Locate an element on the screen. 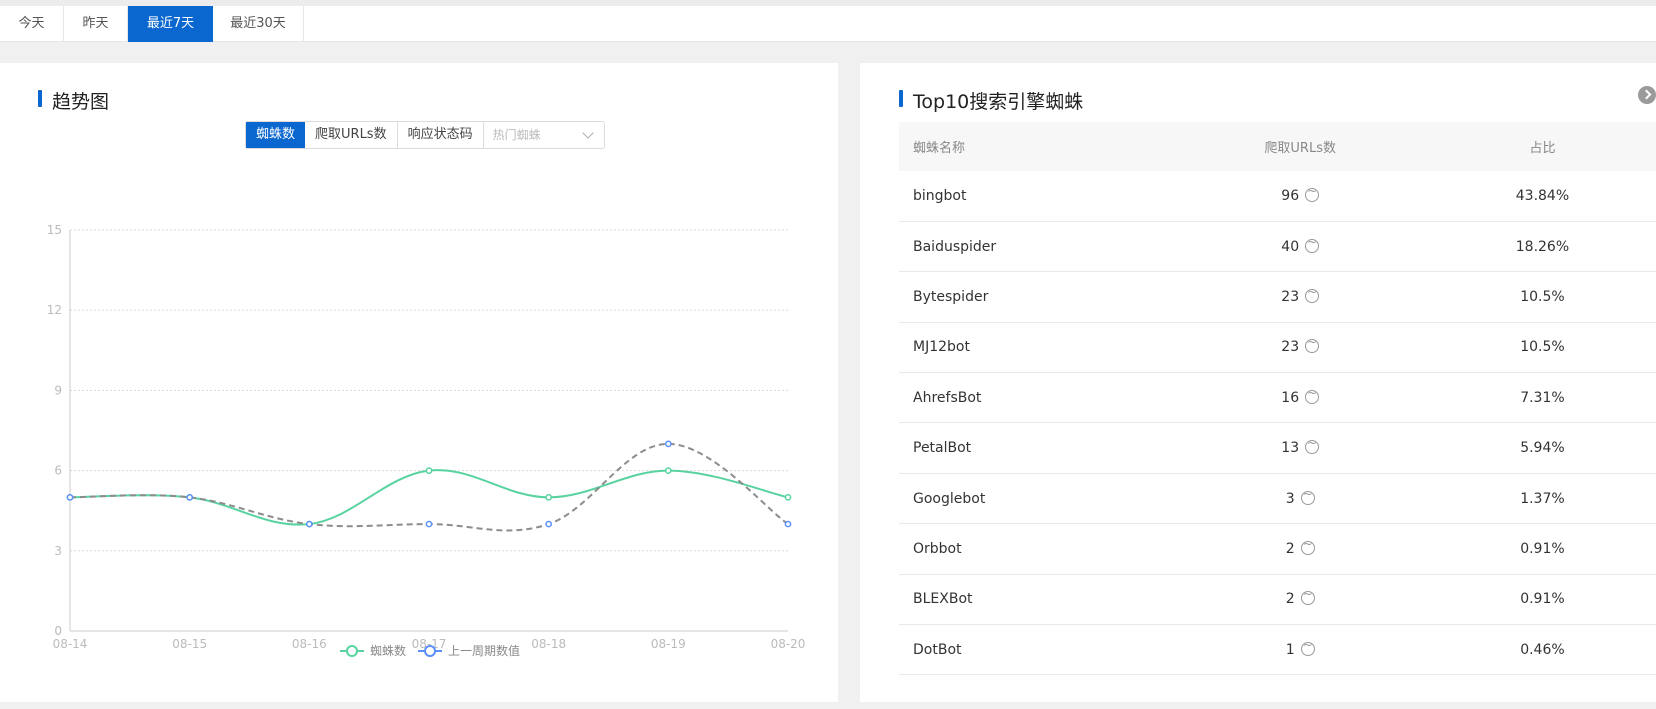  top-strip is located at coordinates (828, 3).